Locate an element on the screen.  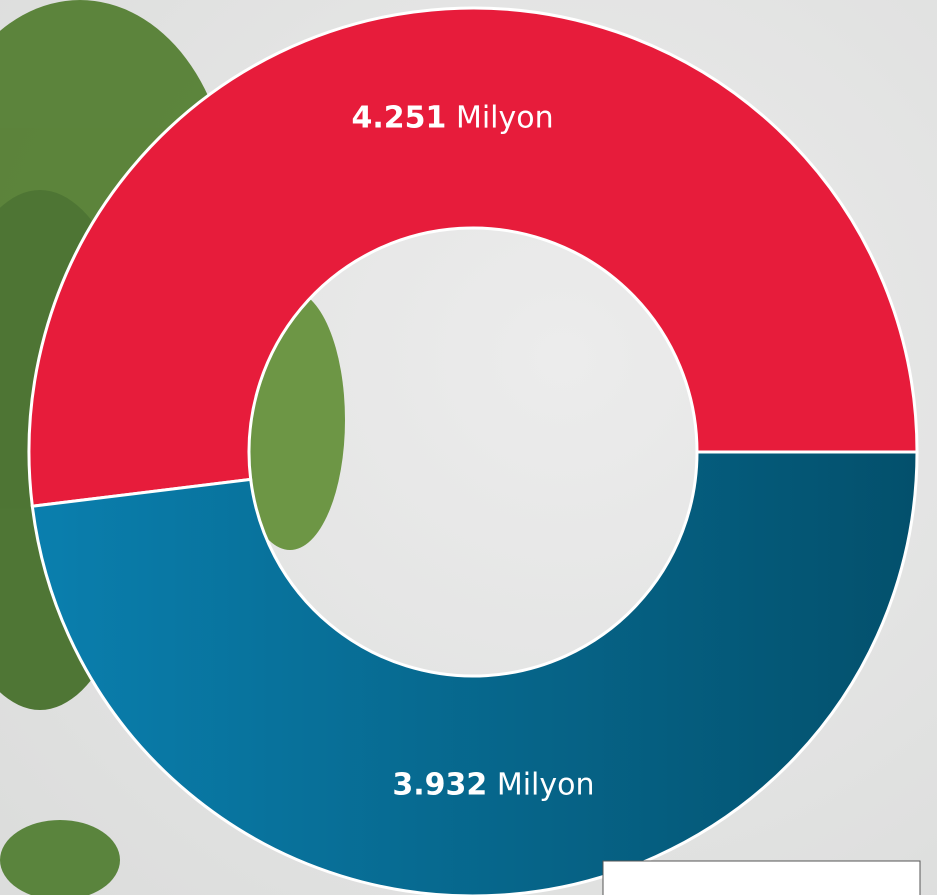
segment-label: 3.932 Milyon is located at coordinates (493, 784).